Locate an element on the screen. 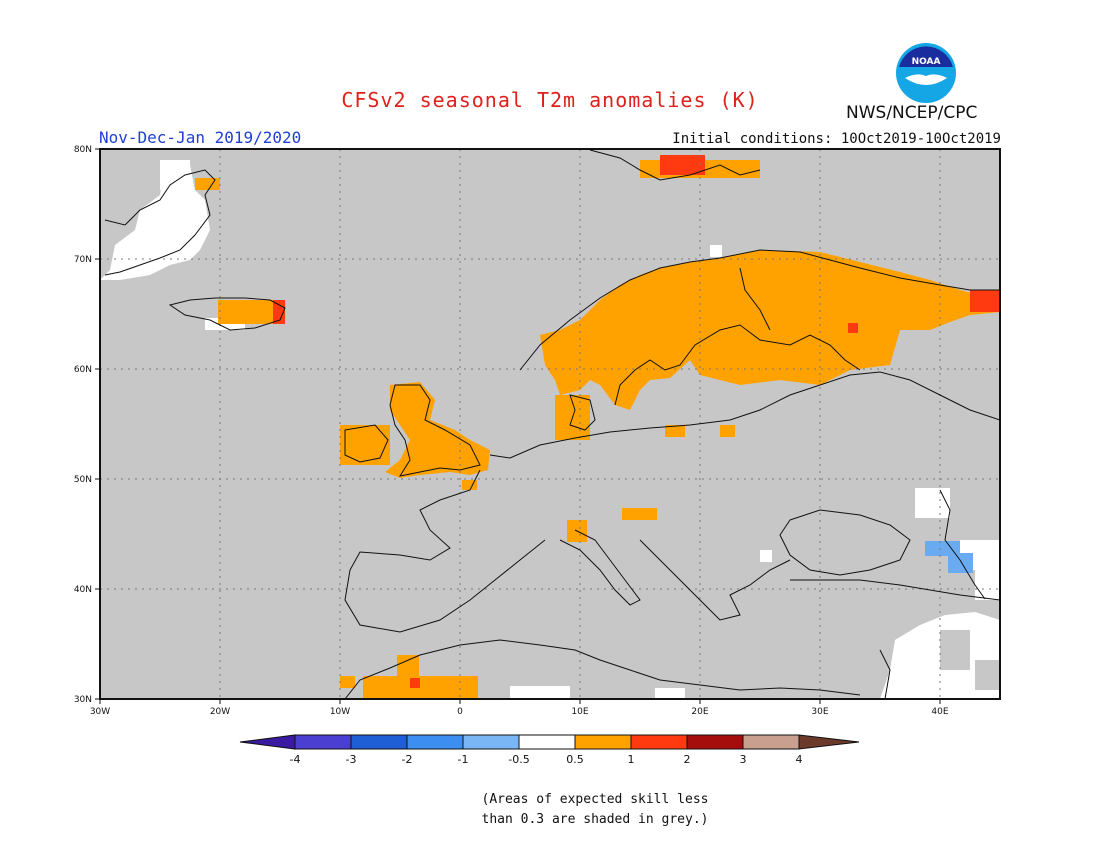 Image resolution: width=1100 pixels, height=854 pixels. colorbar-label: -2 is located at coordinates (407, 759).